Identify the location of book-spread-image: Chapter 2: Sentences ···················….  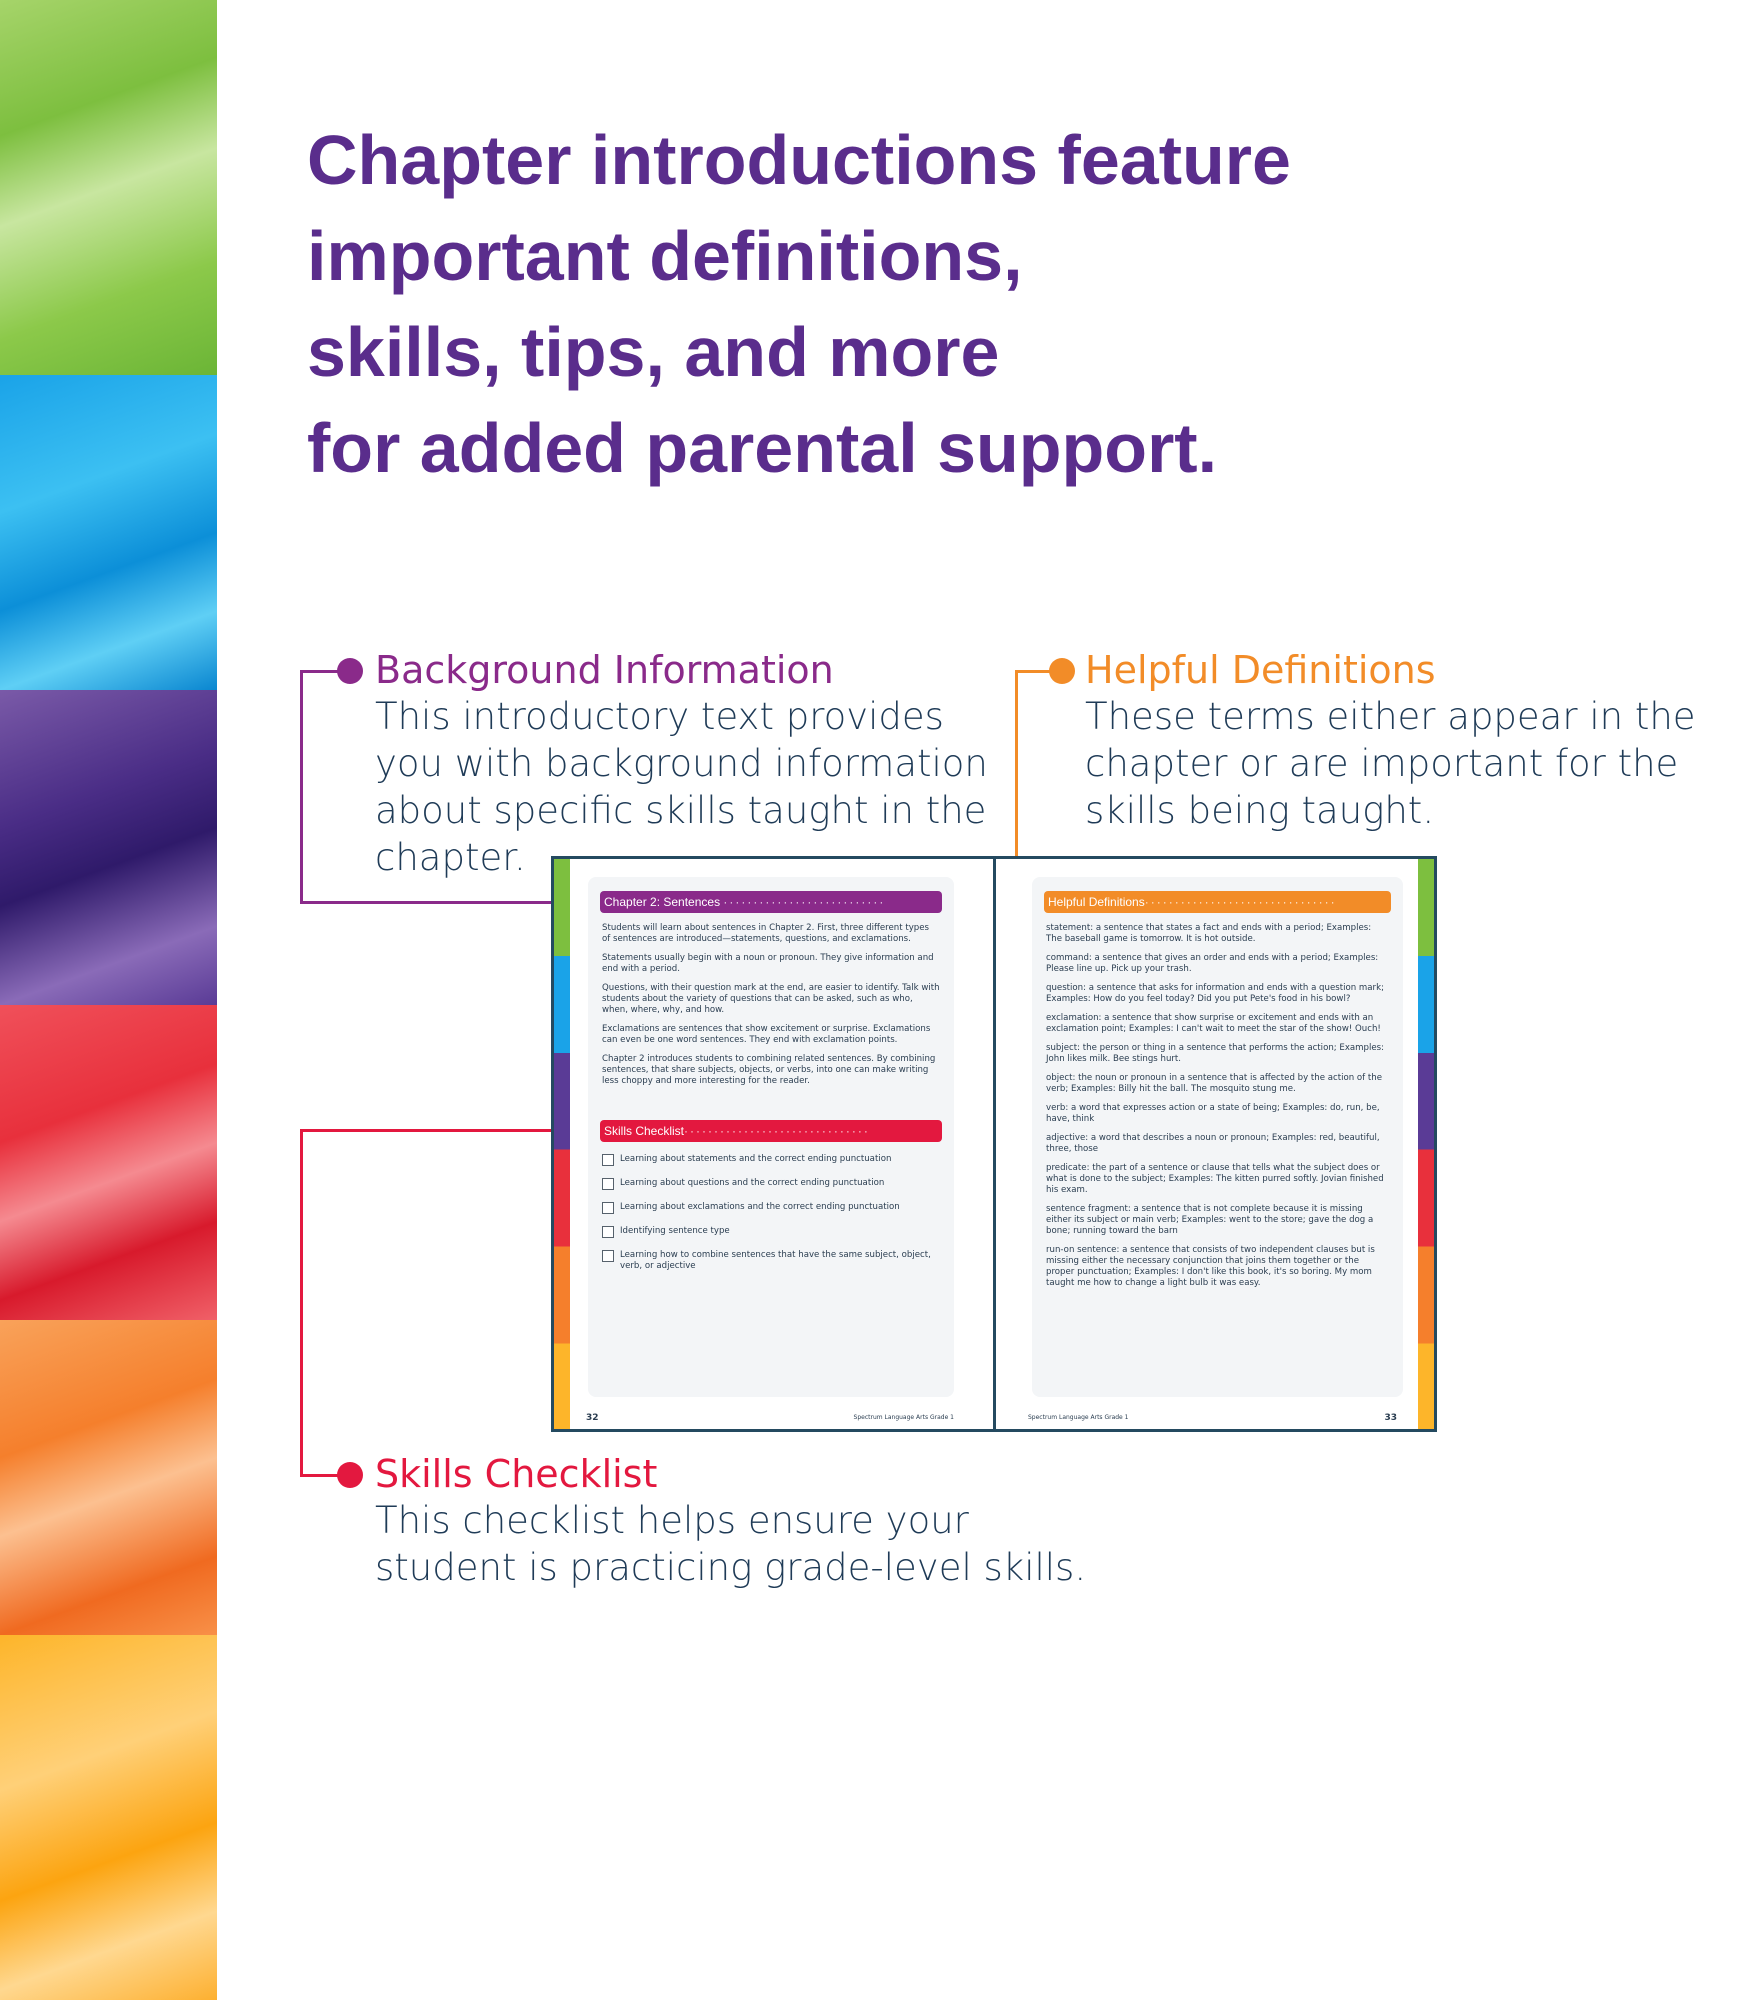
(994, 1144).